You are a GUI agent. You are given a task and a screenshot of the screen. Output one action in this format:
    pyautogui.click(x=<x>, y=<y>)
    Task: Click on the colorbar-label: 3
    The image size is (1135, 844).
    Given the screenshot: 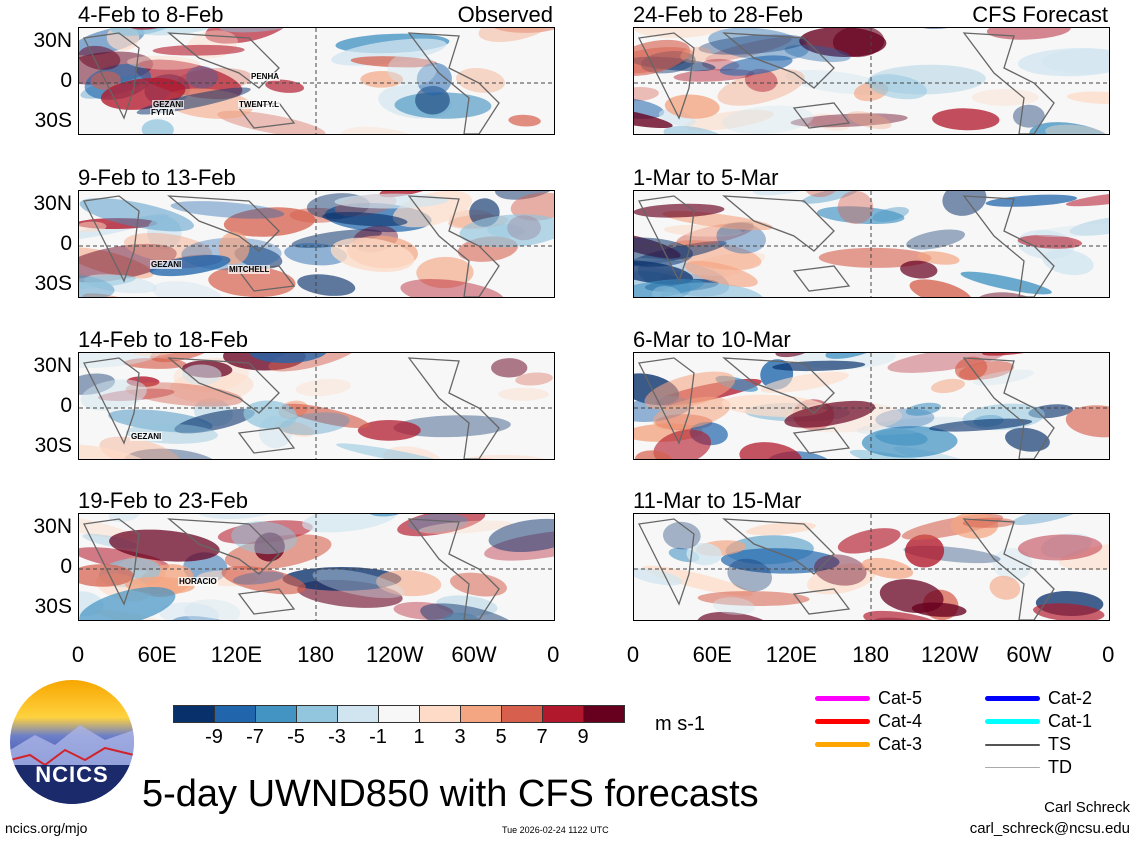 What is the action you would take?
    pyautogui.click(x=460, y=737)
    